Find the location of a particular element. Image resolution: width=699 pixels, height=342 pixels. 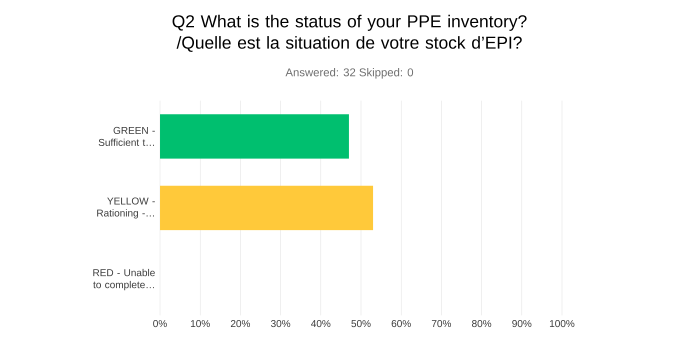

x-tick-label: 20% is located at coordinates (240, 324).